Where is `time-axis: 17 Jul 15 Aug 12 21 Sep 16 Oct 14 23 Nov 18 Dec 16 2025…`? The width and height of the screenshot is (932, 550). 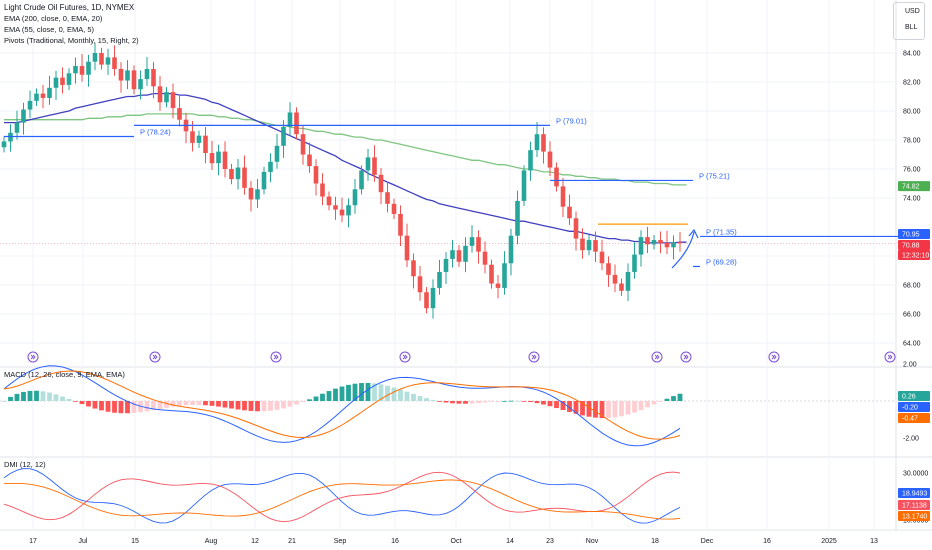 time-axis: 17 Jul 15 Aug 12 21 Sep 16 Oct 14 23 Nov 18 Dec 16 2025… is located at coordinates (453, 541).